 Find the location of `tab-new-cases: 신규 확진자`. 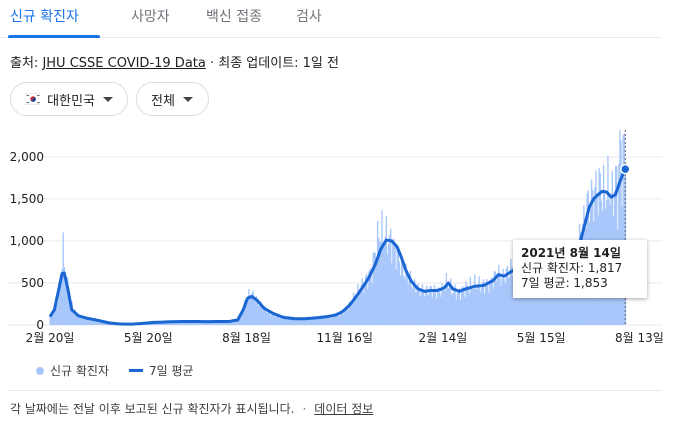

tab-new-cases: 신규 확진자 is located at coordinates (44, 17).